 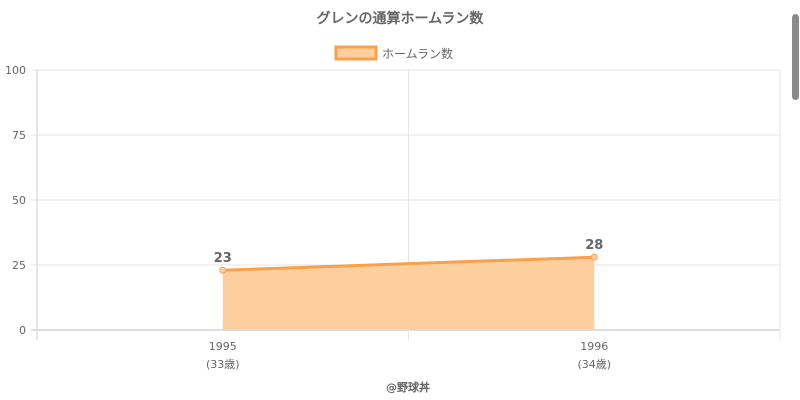 I want to click on x-tick-sublabel: (33歳), so click(x=223, y=364).